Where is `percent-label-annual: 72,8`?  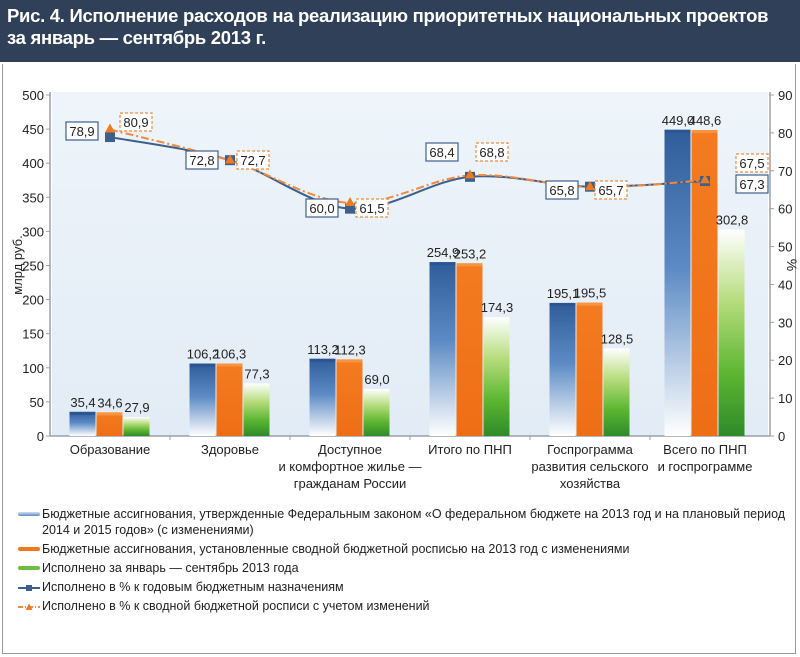
percent-label-annual: 72,8 is located at coordinates (201, 160).